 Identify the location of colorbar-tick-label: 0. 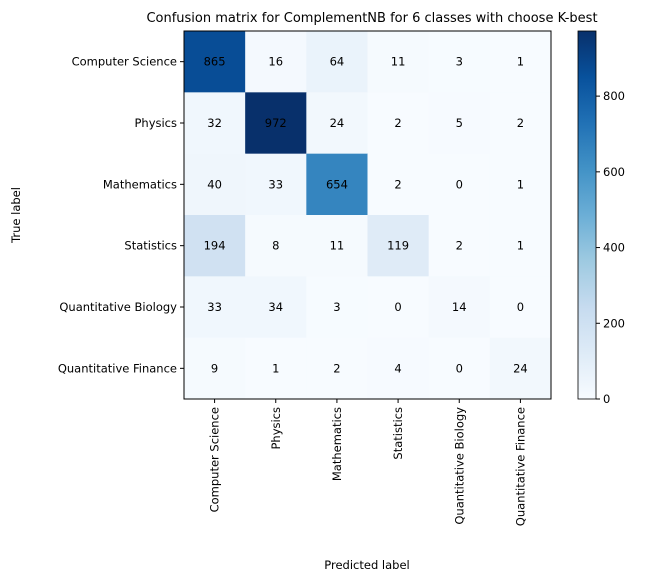
(606, 399).